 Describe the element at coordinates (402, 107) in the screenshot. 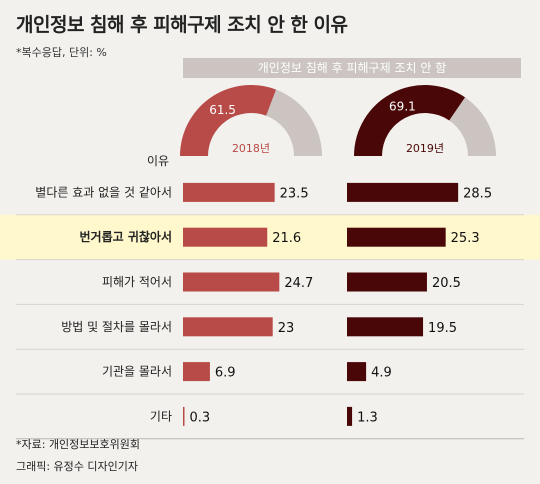

I see `gauge-2019-value-label: 69.1` at that location.